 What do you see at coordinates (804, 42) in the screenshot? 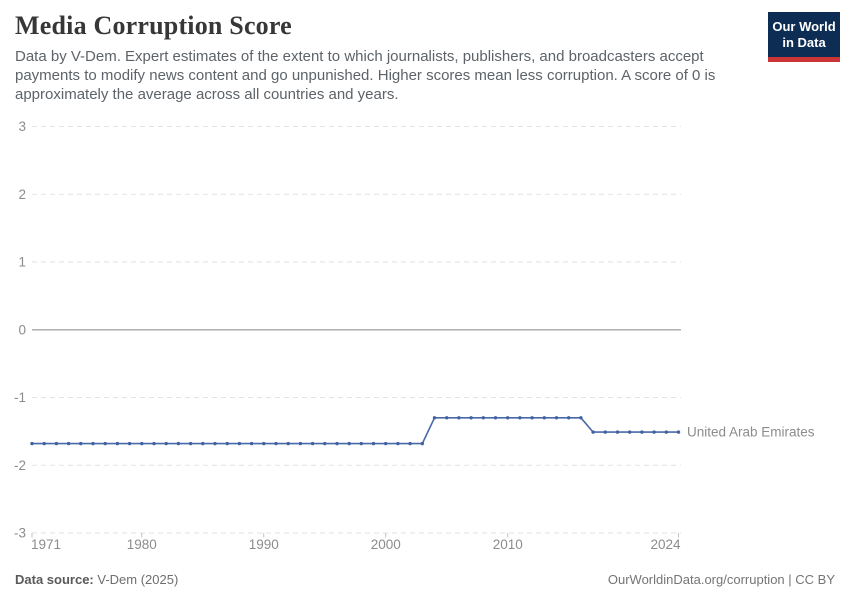
I see `owid-logo-line2: in Data` at bounding box center [804, 42].